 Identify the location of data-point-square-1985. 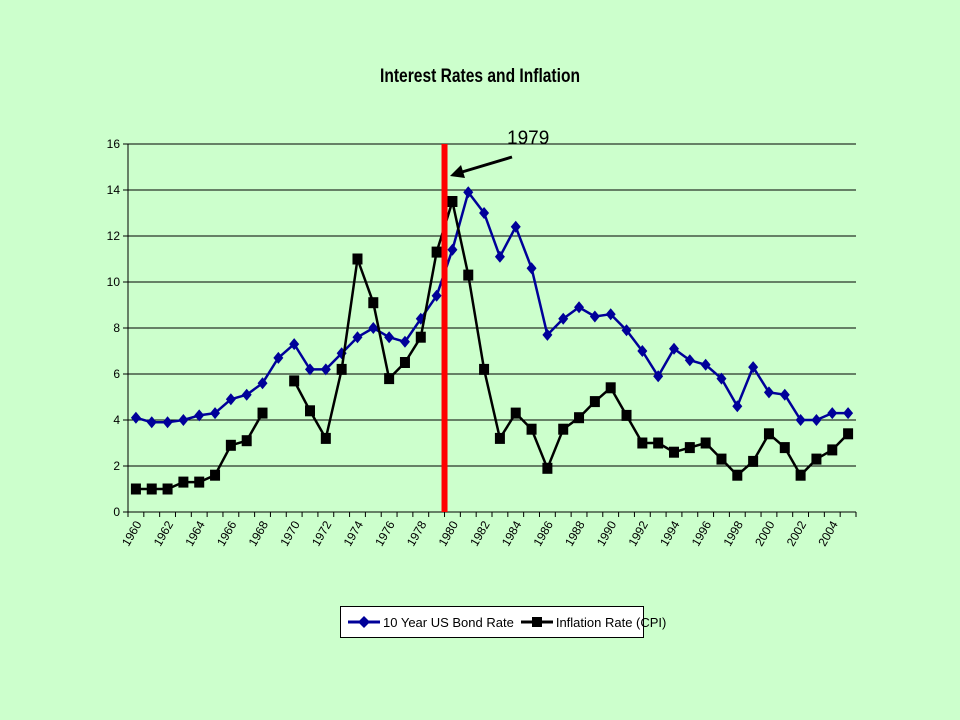
(531, 429).